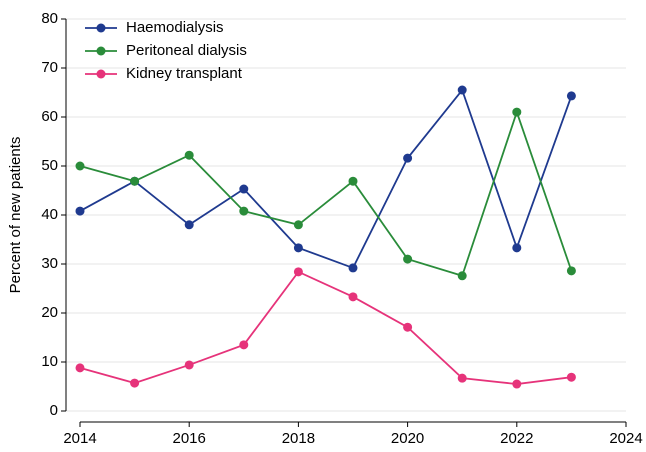 This screenshot has height=452, width=646. Describe the element at coordinates (49, 263) in the screenshot. I see `y-tick-label: 30` at that location.